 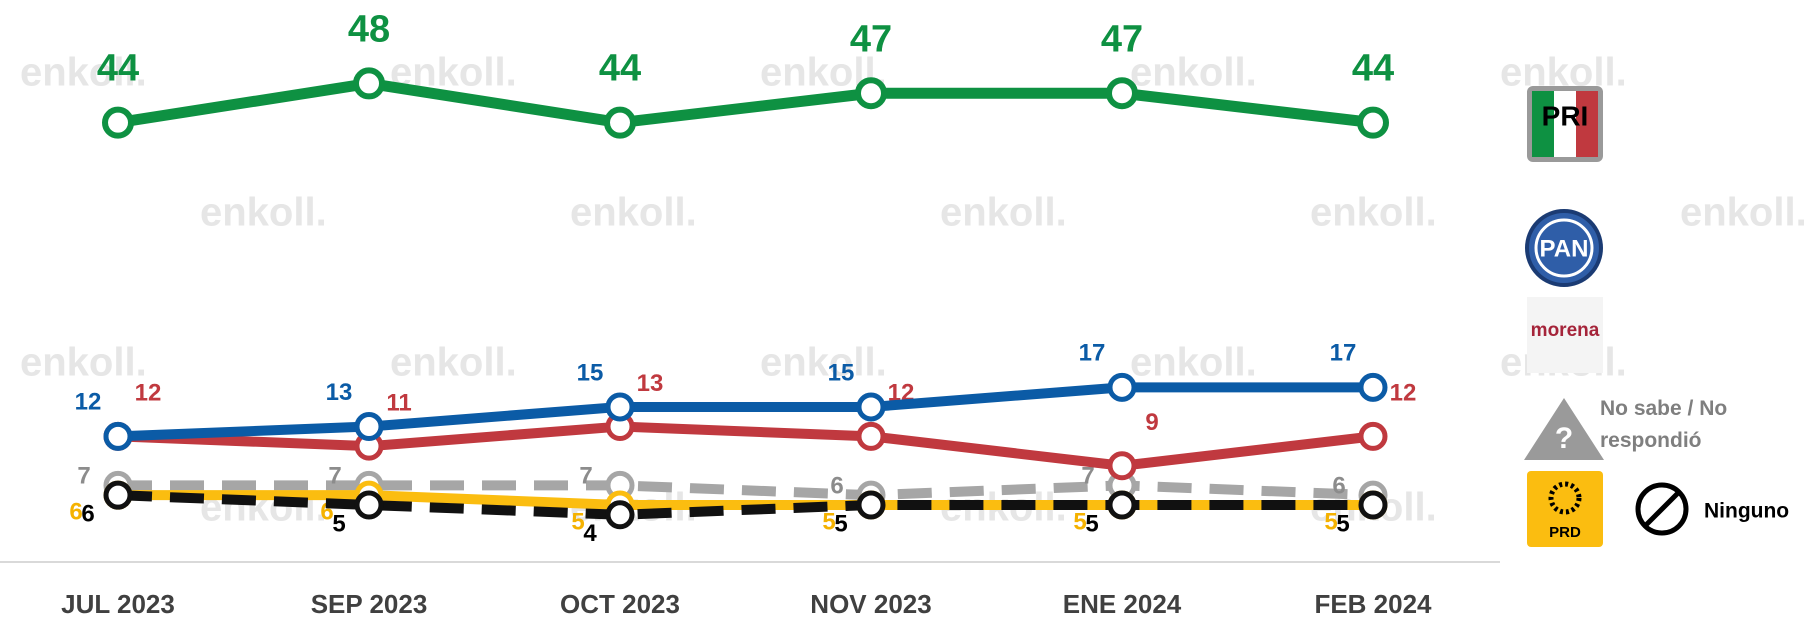 What do you see at coordinates (1587, 124) in the screenshot?
I see `pri-red` at bounding box center [1587, 124].